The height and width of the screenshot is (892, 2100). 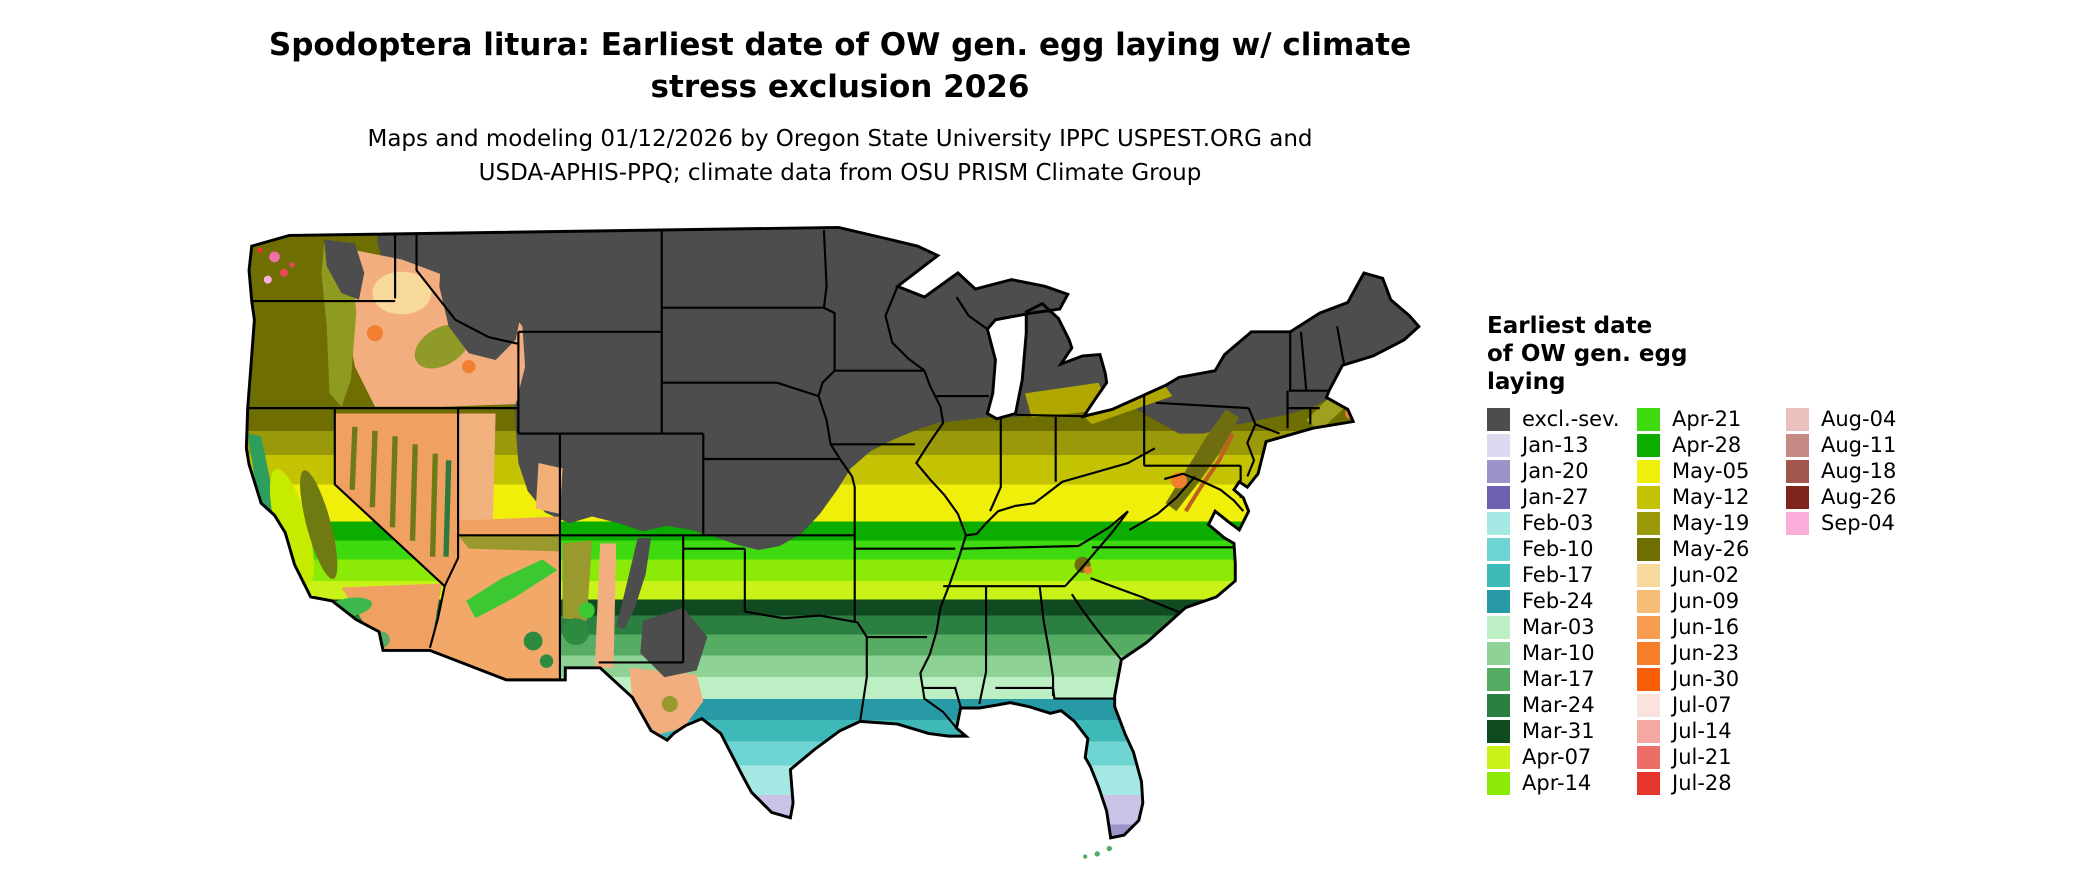 I want to click on legend-entry: Jun-09, so click(x=1693, y=601).